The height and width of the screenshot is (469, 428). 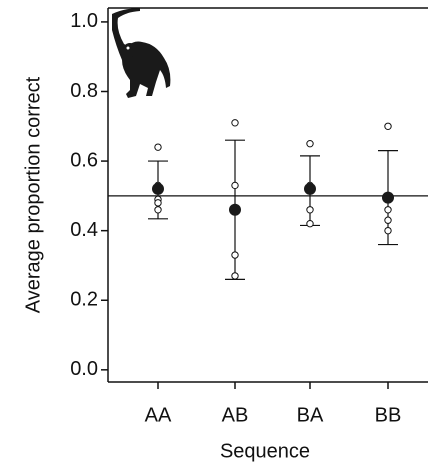 I want to click on monkey-icon, so click(x=141, y=53).